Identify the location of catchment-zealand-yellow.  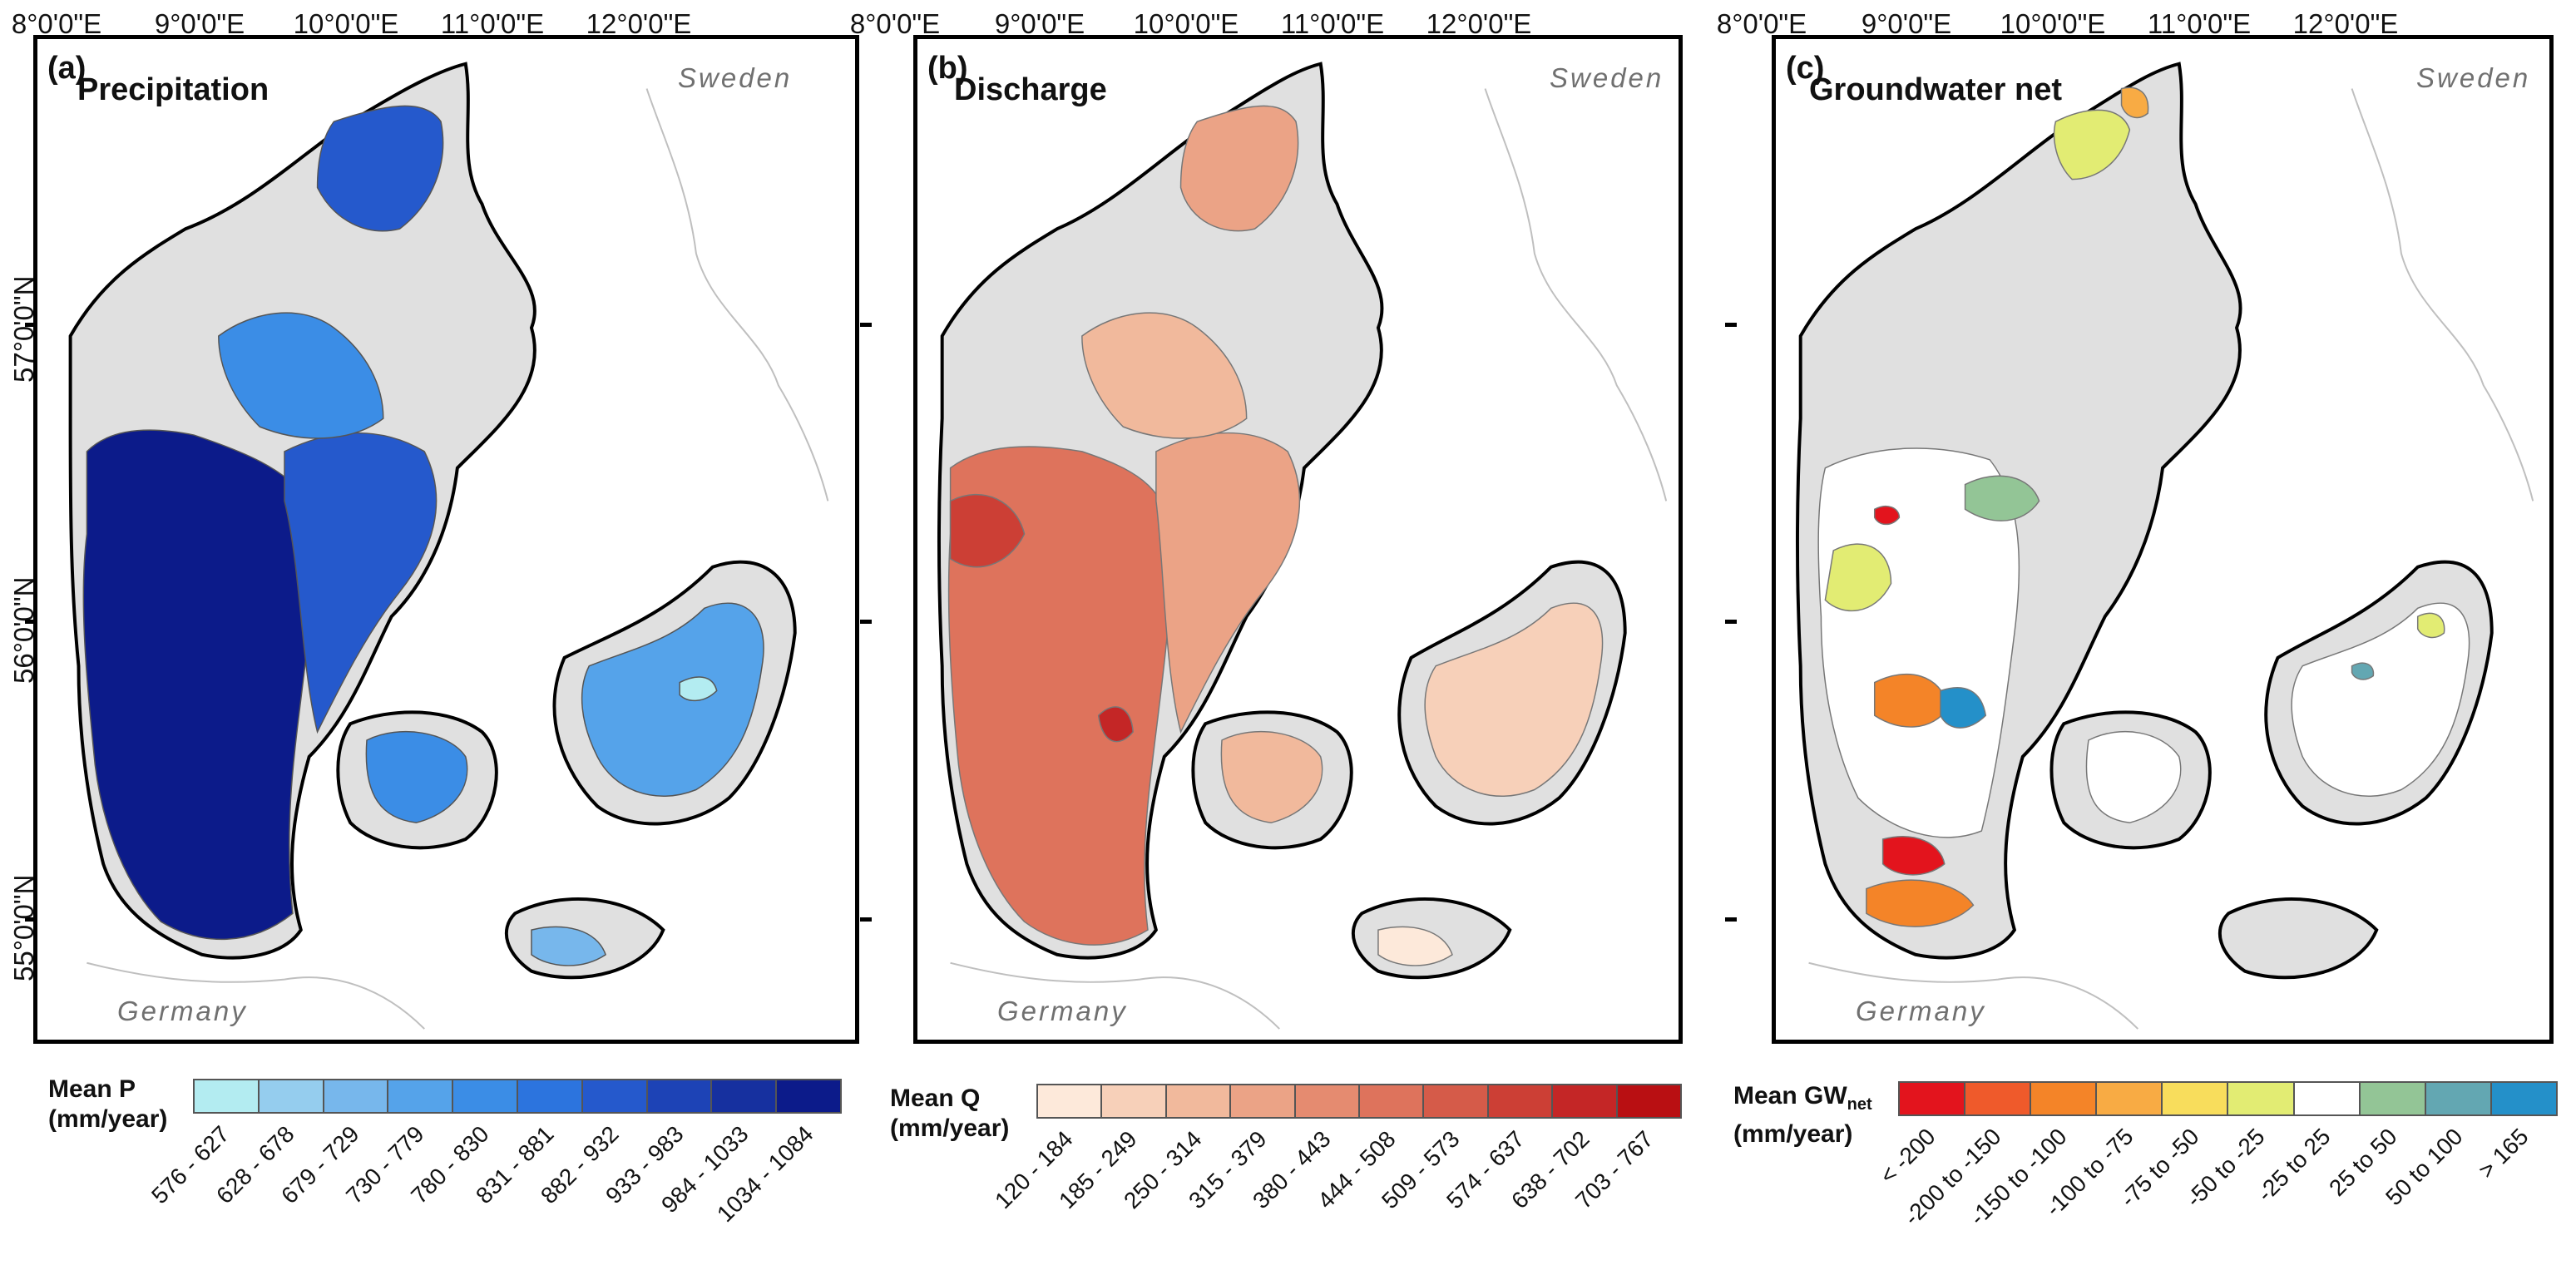
(2430, 625).